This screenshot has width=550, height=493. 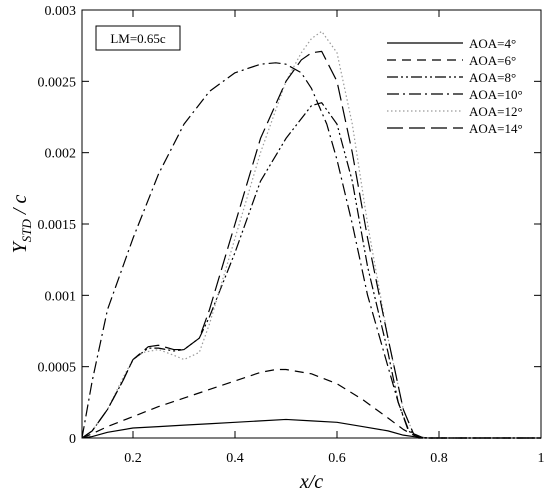 I want to click on y-tick-label: 0.002, so click(x=61, y=154).